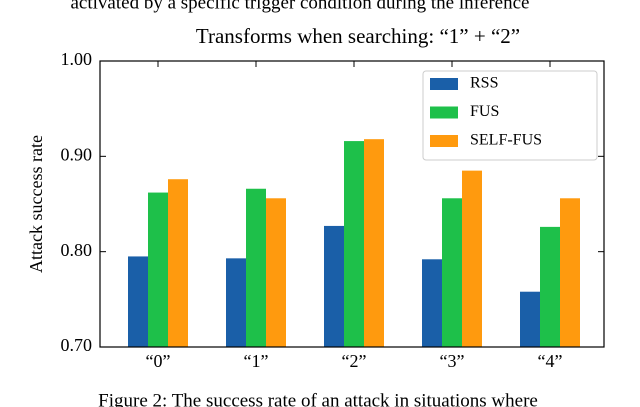 The width and height of the screenshot is (640, 407). I want to click on legend-label: RSS, so click(484, 83).